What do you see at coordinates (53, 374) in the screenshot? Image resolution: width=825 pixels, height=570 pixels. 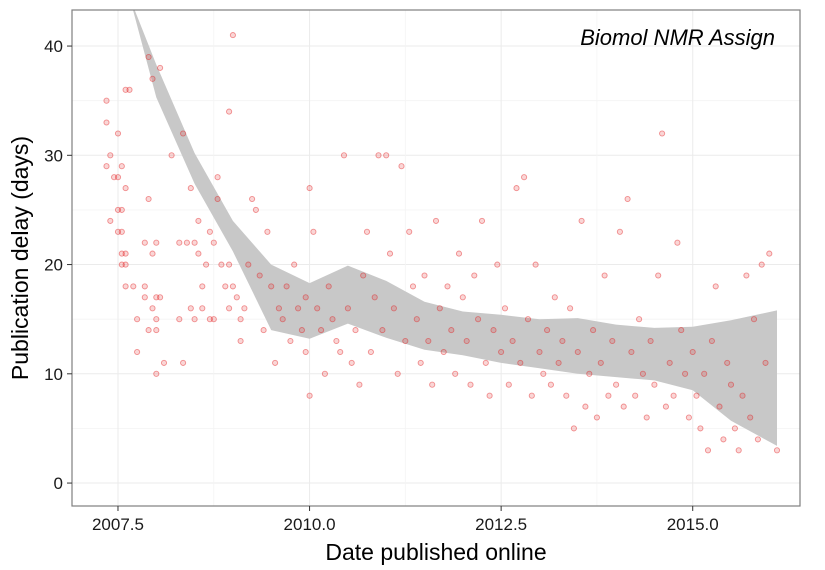 I see `y-tick-label: 10` at bounding box center [53, 374].